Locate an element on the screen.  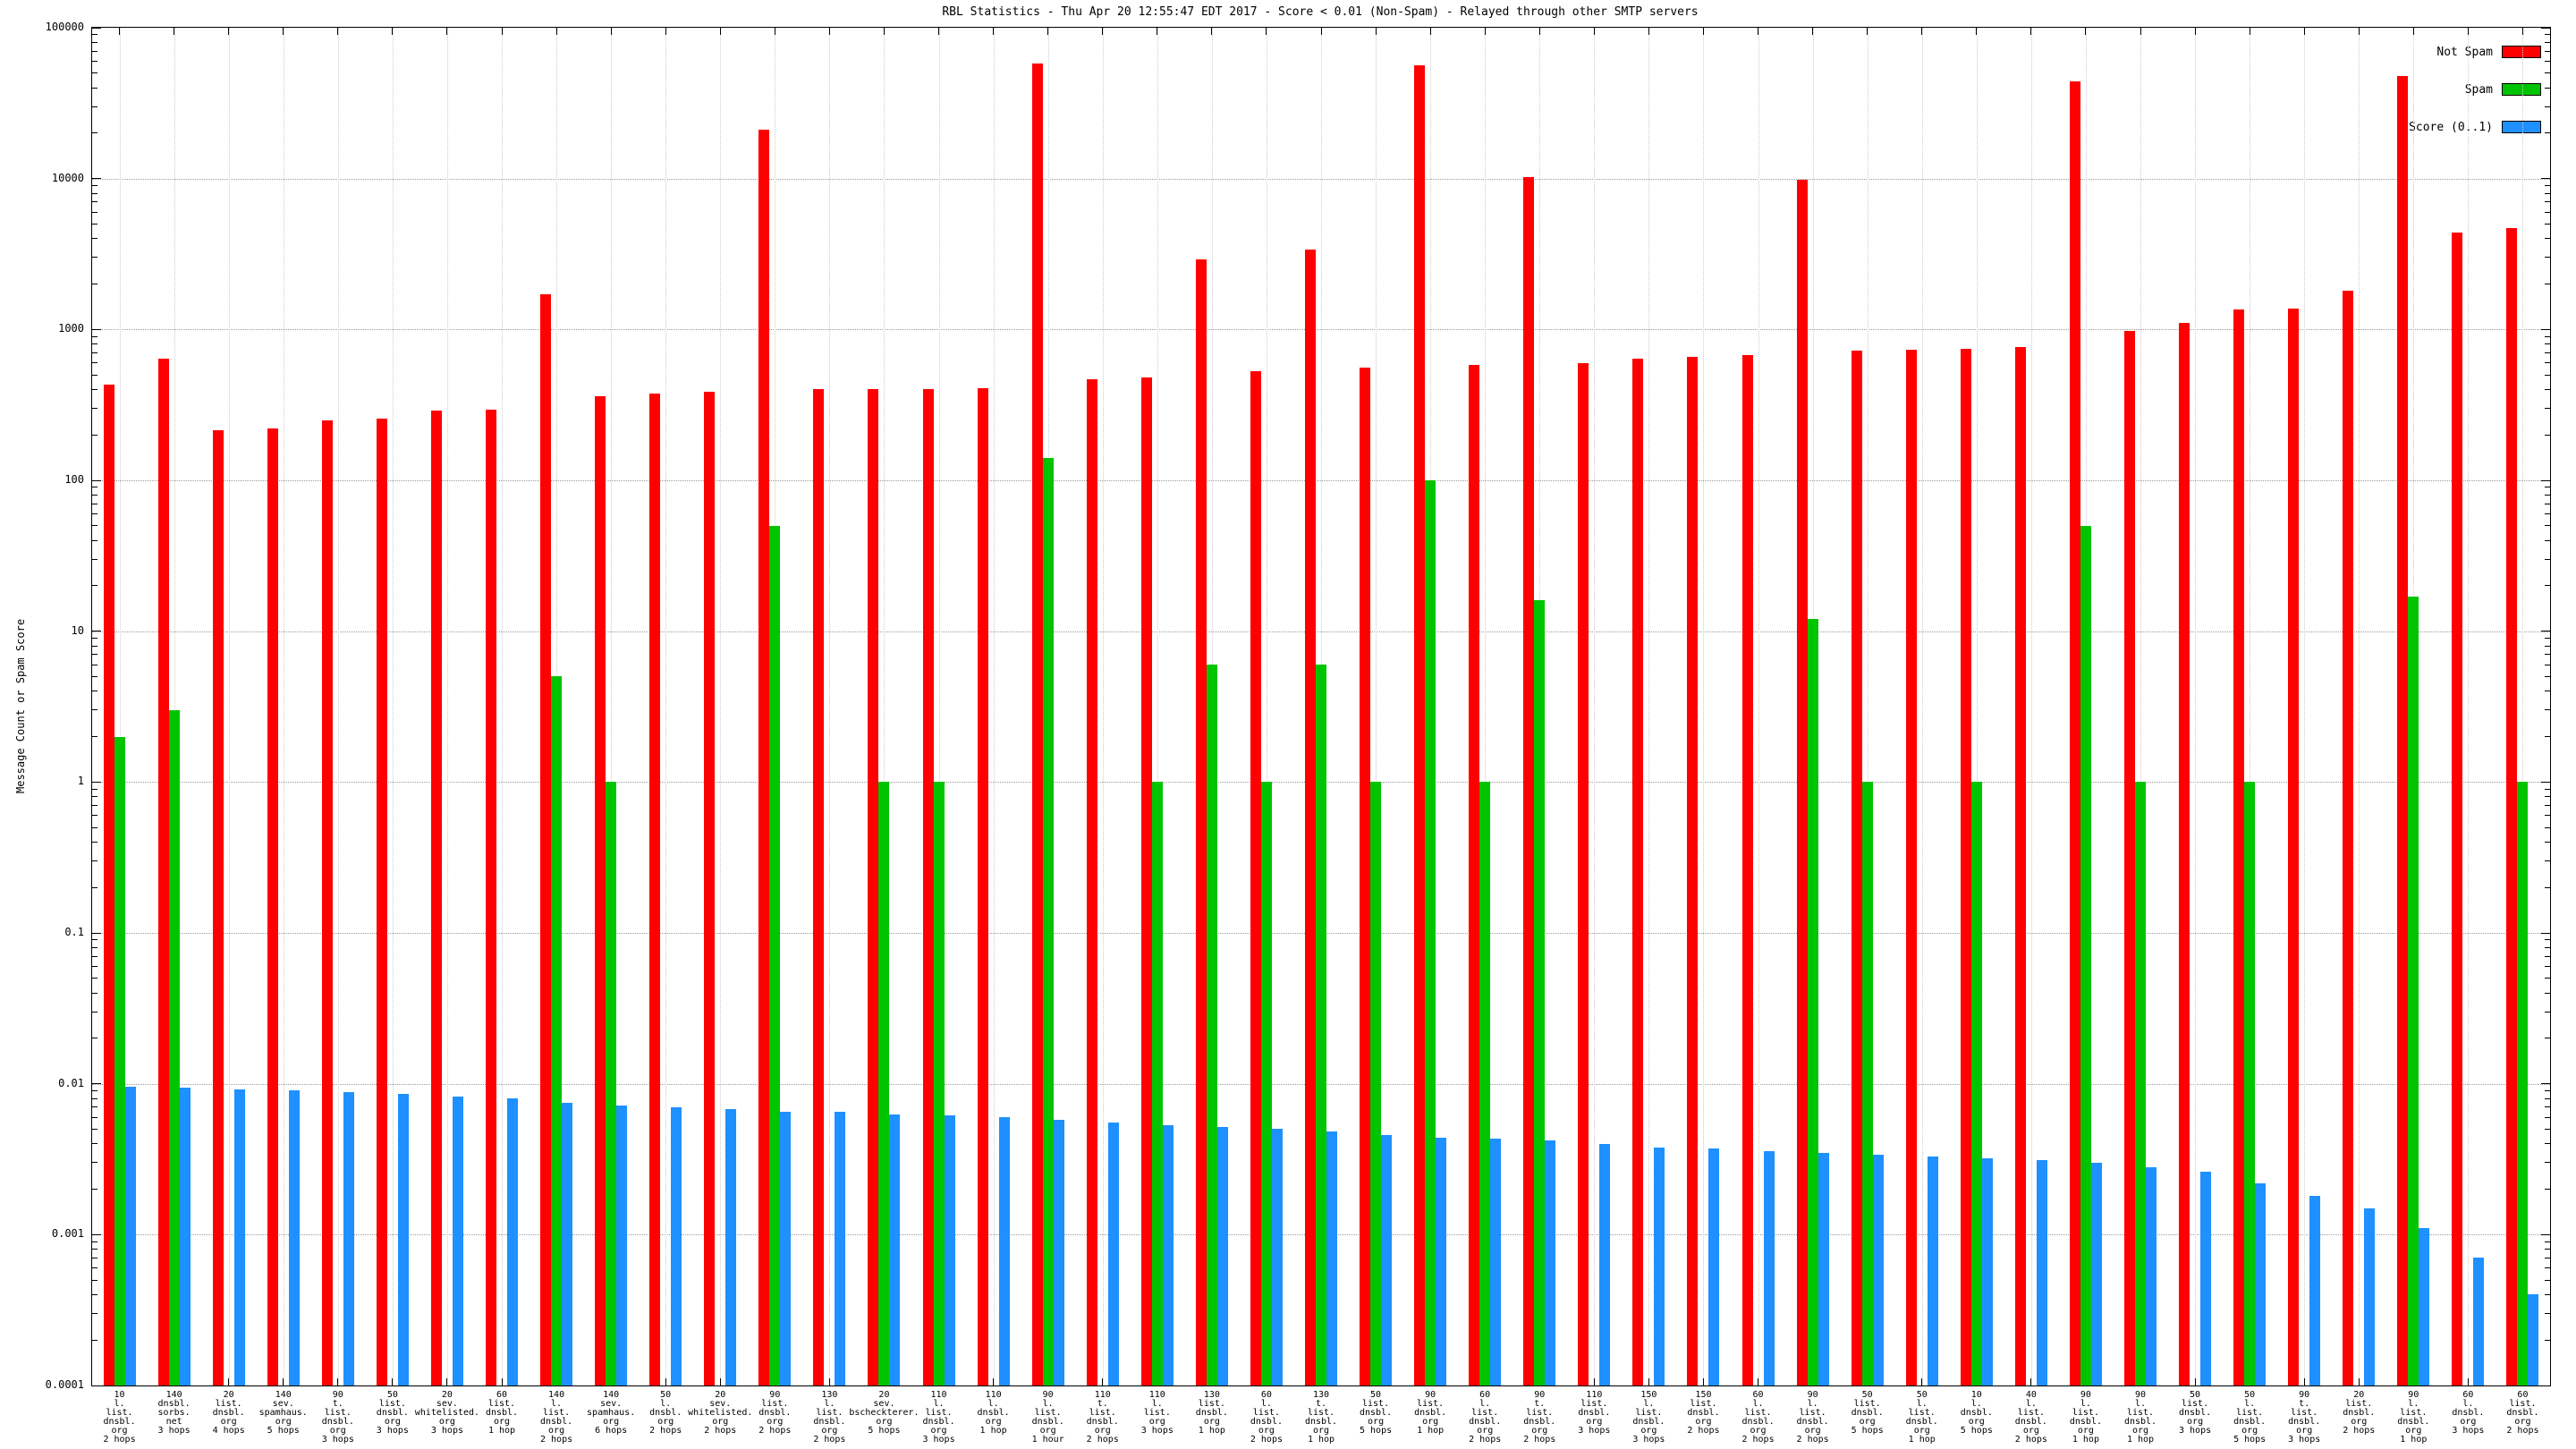
legend-label-not-spam: Not Spam is located at coordinates (2464, 52).